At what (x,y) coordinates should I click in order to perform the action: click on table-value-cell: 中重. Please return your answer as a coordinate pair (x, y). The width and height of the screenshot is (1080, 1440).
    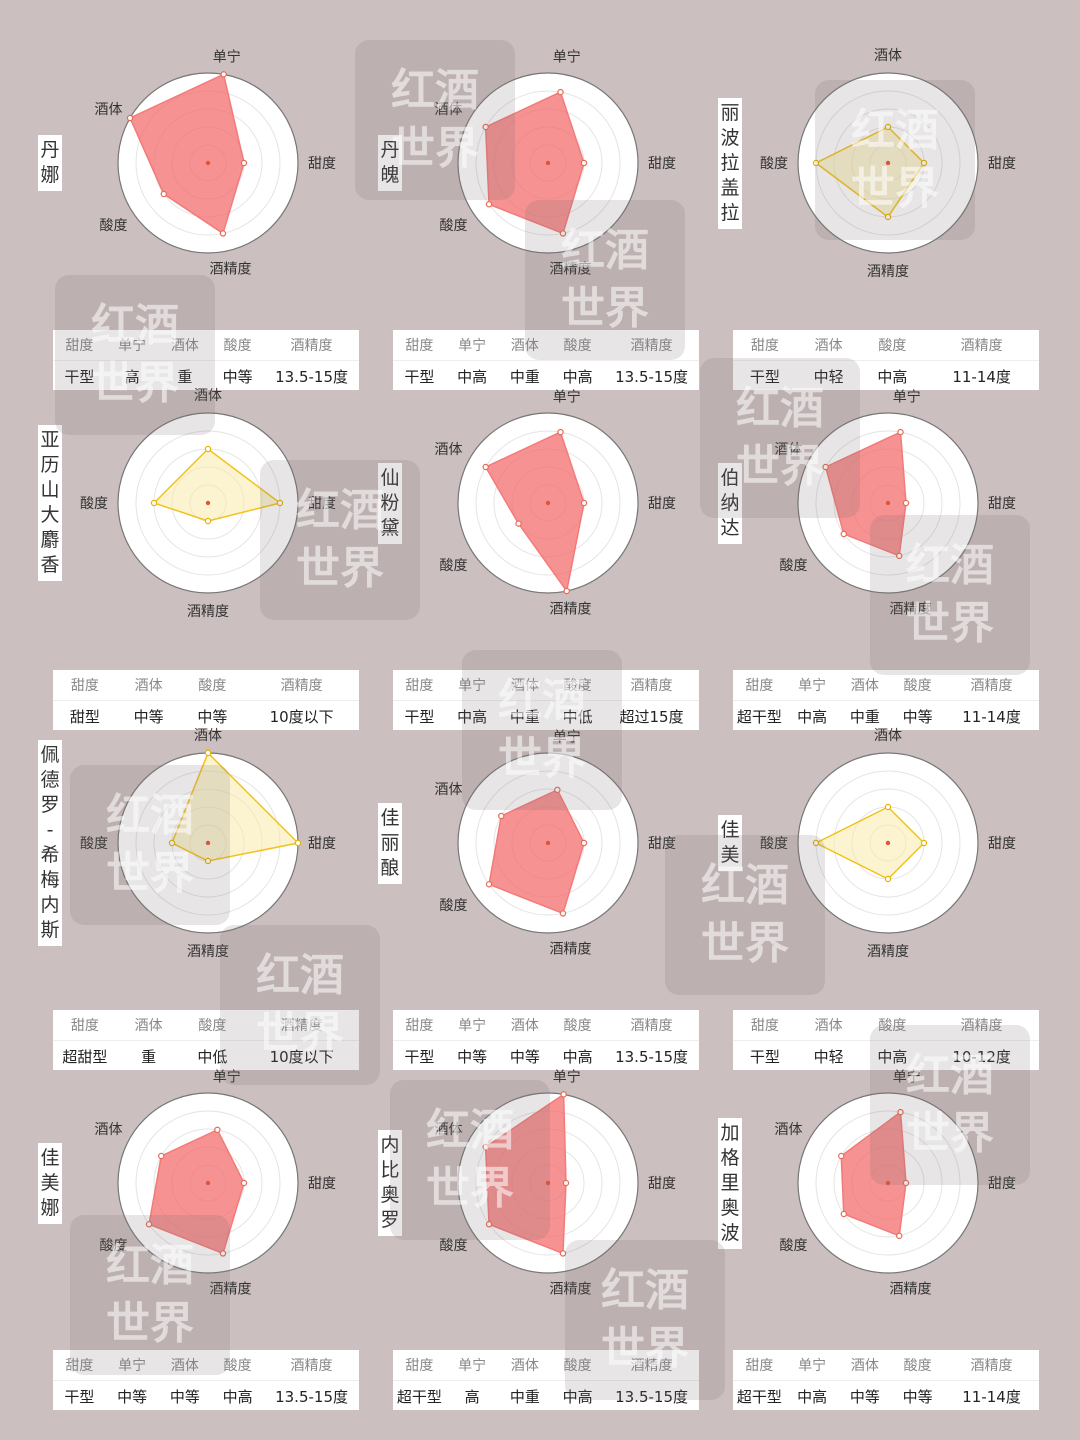
    Looking at the image, I should click on (524, 376).